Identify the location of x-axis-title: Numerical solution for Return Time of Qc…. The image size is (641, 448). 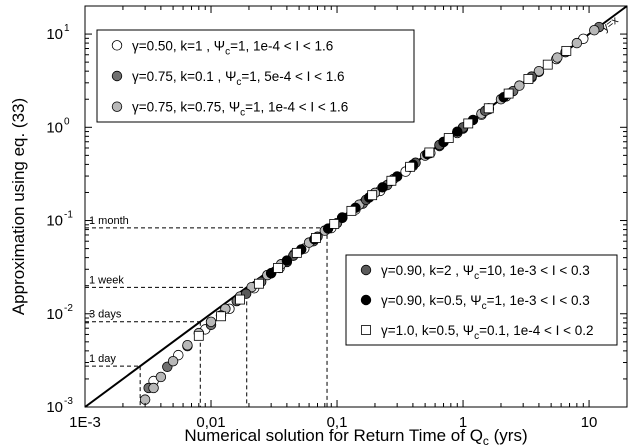
(355, 437).